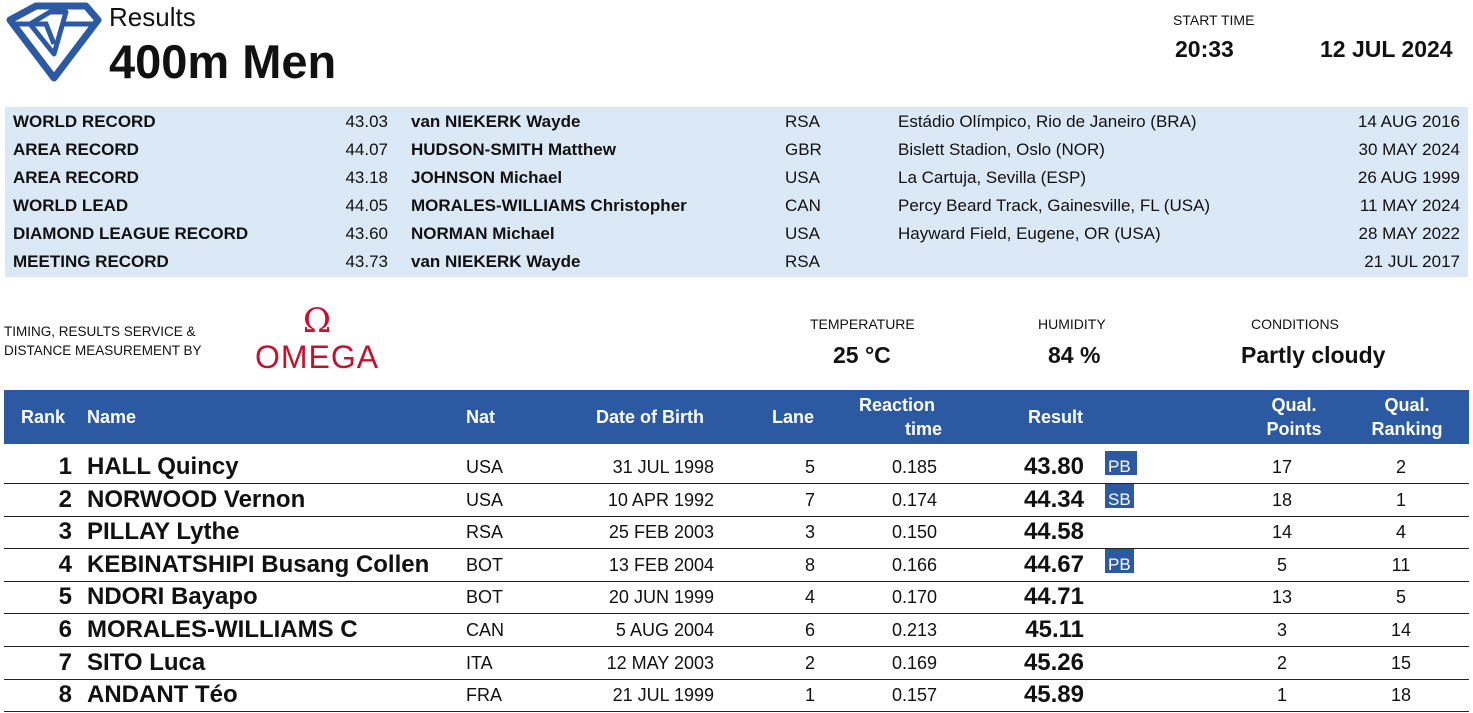  What do you see at coordinates (1074, 355) in the screenshot?
I see `humidity-value: 84 %` at bounding box center [1074, 355].